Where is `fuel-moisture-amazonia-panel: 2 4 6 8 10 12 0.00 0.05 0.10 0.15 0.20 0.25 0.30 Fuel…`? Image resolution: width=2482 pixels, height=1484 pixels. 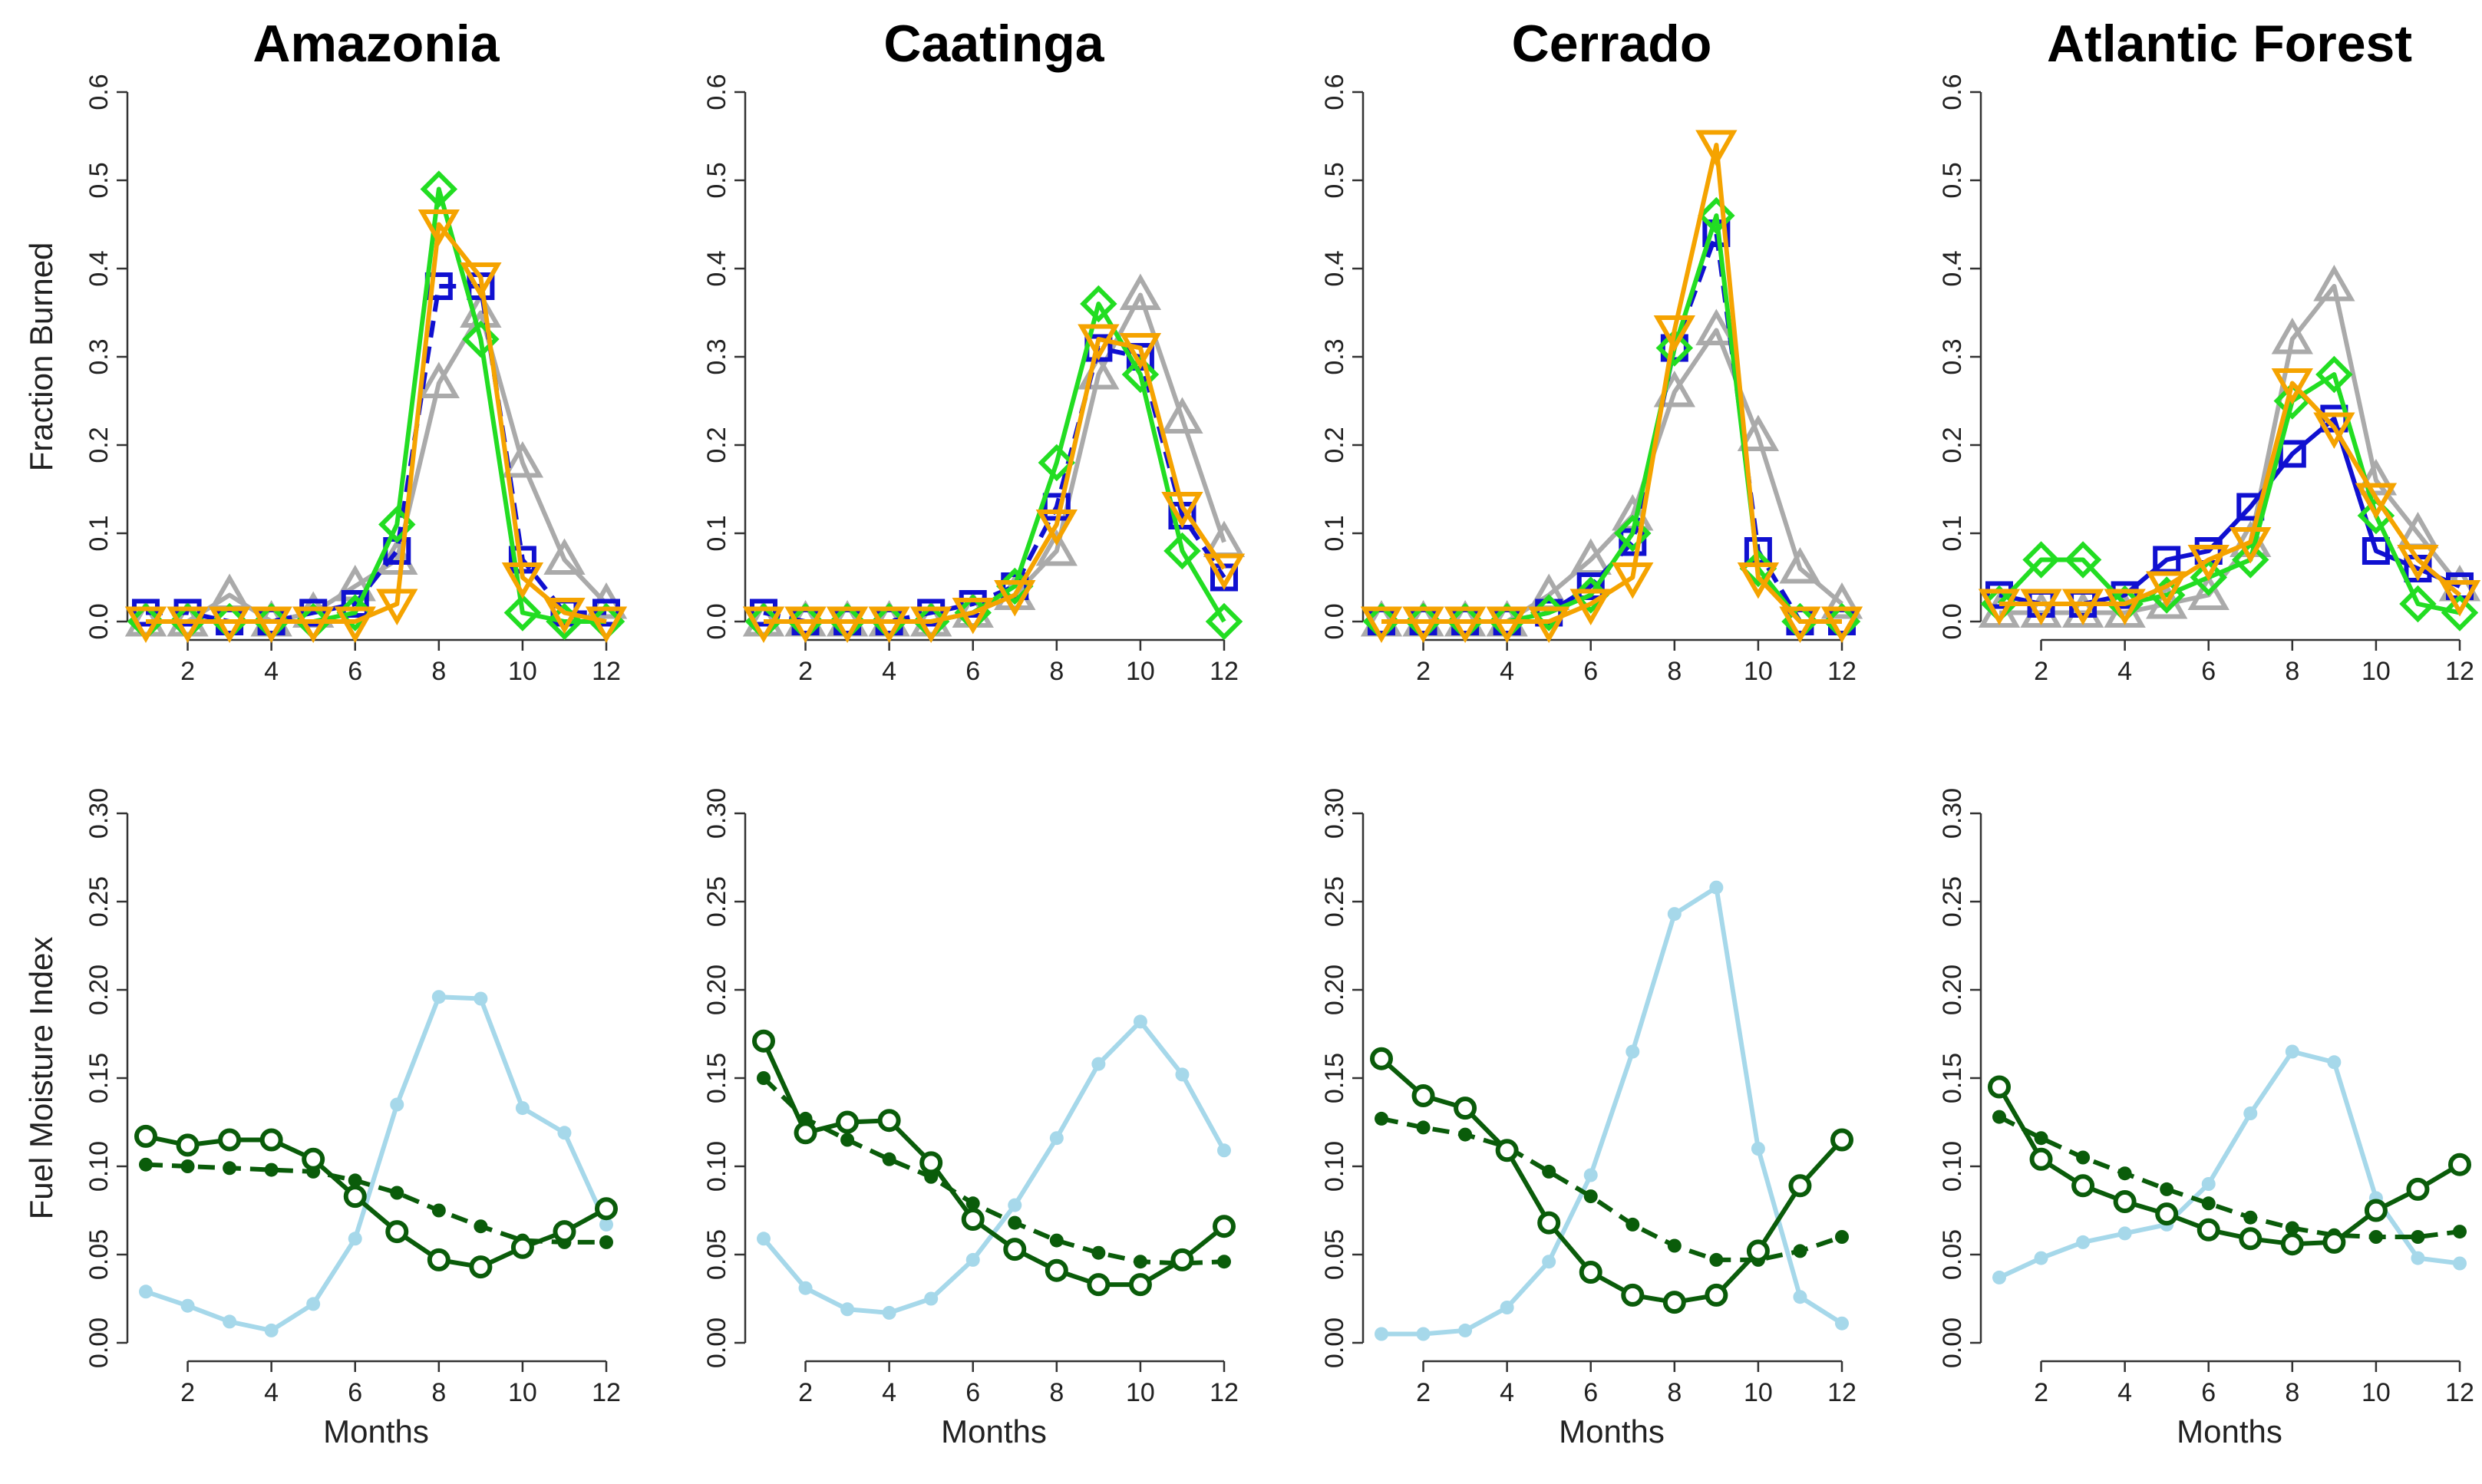
fuel-moisture-amazonia-panel: 2 4 6 8 10 12 0.00 0.05 0.10 0.15 0.20 0.25 0.30 Fuel… is located at coordinates (322, 1118).